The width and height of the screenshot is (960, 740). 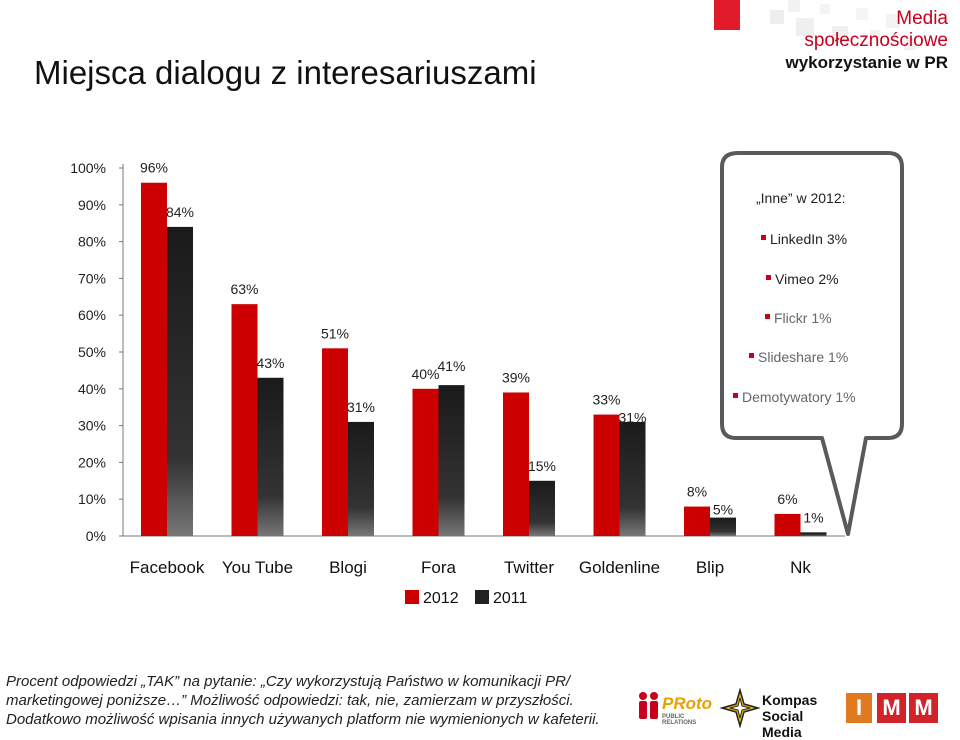 I want to click on callout-item: Flickr 1%, so click(x=803, y=318).